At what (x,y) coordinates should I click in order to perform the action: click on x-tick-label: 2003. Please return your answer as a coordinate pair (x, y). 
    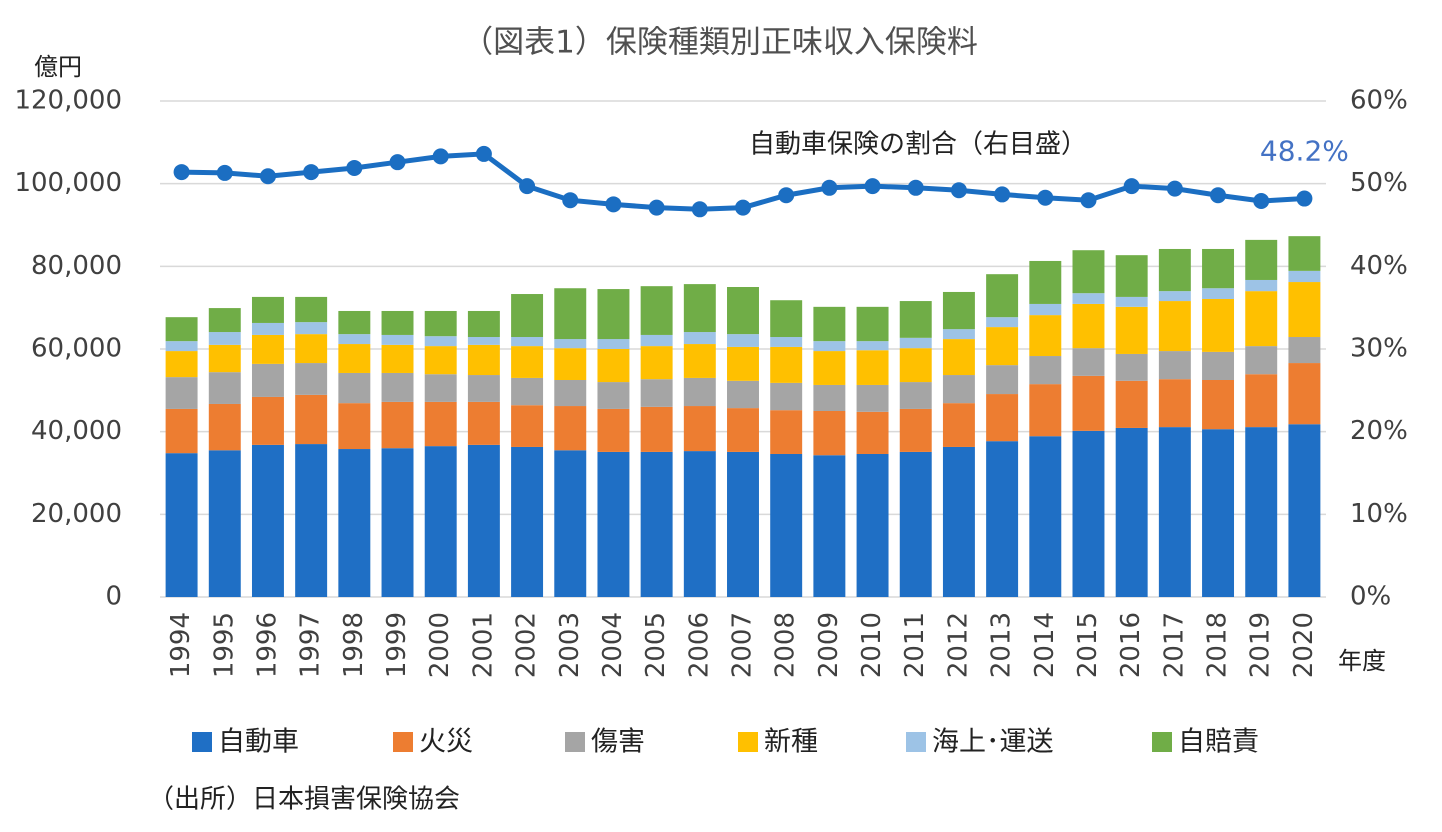
    Looking at the image, I should click on (570, 645).